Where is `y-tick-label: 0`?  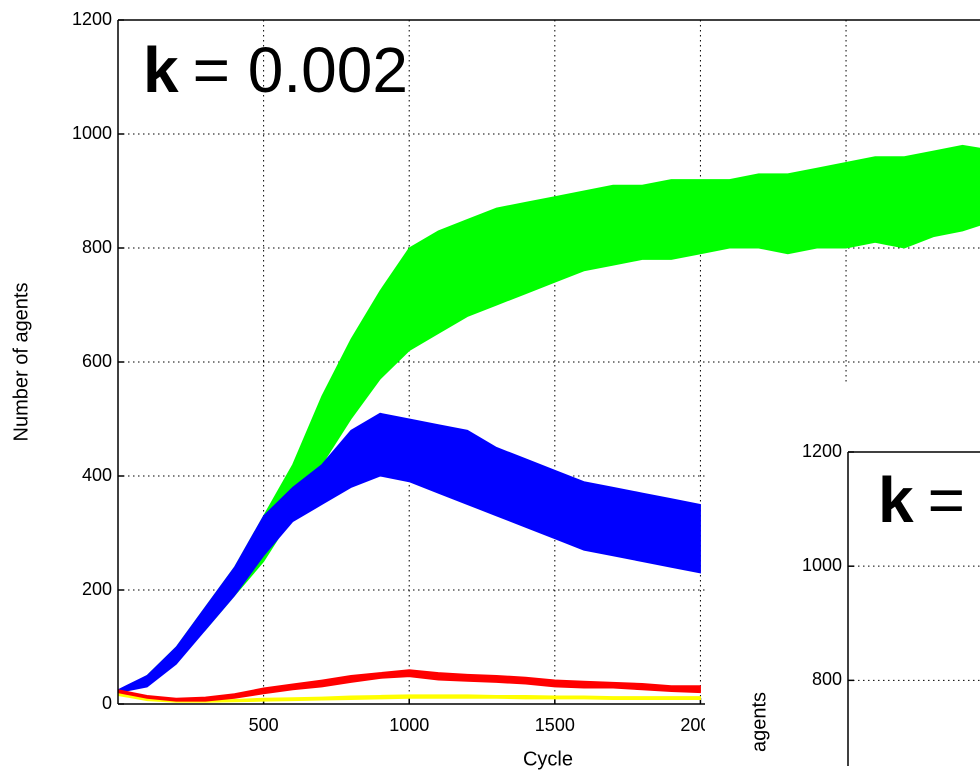
y-tick-label: 0 is located at coordinates (107, 703).